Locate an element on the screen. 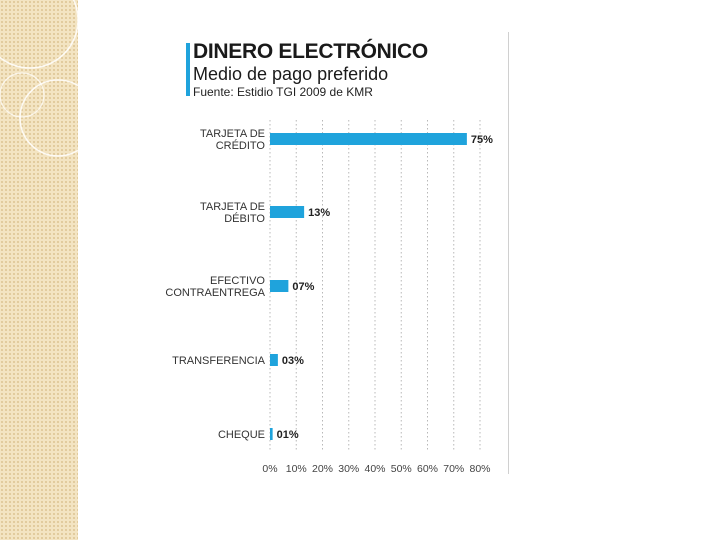 This screenshot has width=720, height=540. title-accent-bar is located at coordinates (188, 69).